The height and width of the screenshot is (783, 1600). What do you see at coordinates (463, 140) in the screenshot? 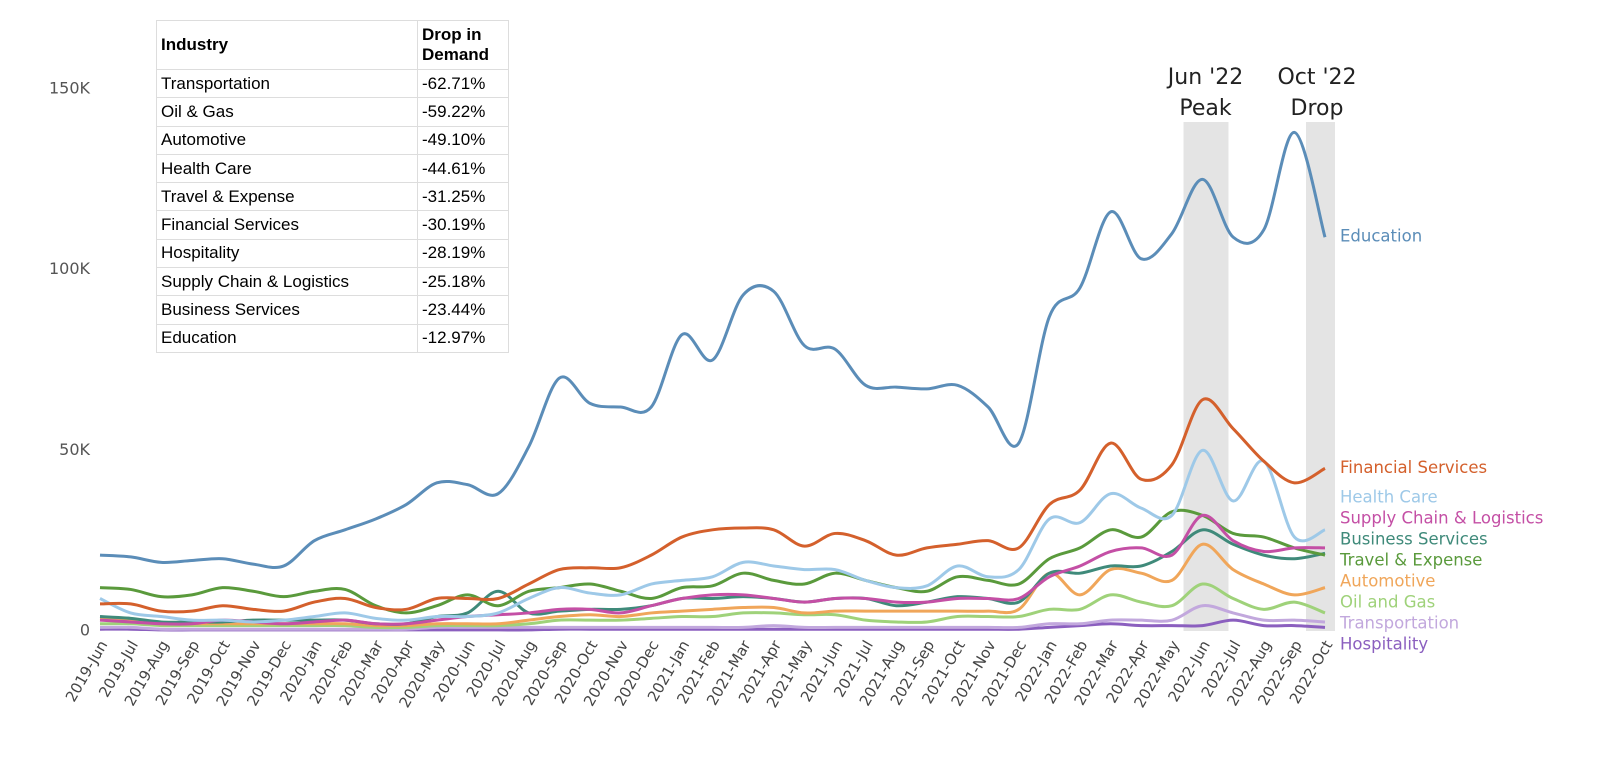
I see `table-cell: -49.10%` at bounding box center [463, 140].